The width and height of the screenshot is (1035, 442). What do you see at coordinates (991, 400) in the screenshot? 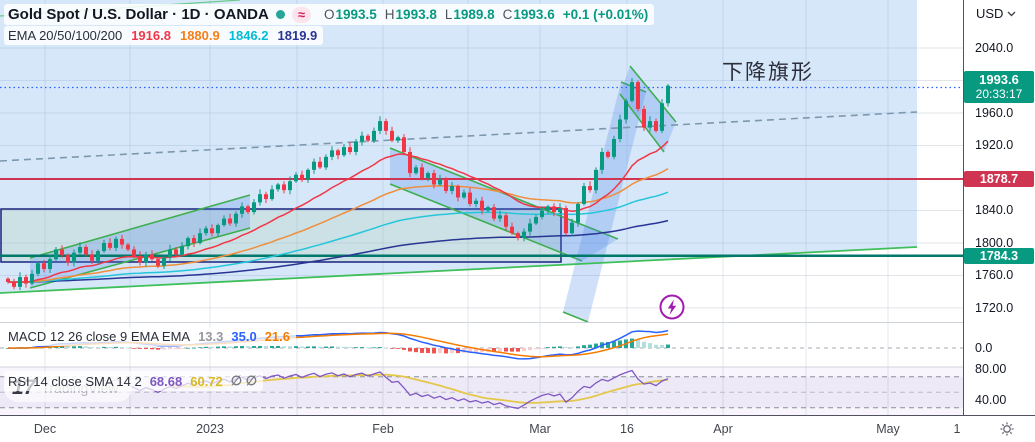
I see `rsi-tick: 40.00` at bounding box center [991, 400].